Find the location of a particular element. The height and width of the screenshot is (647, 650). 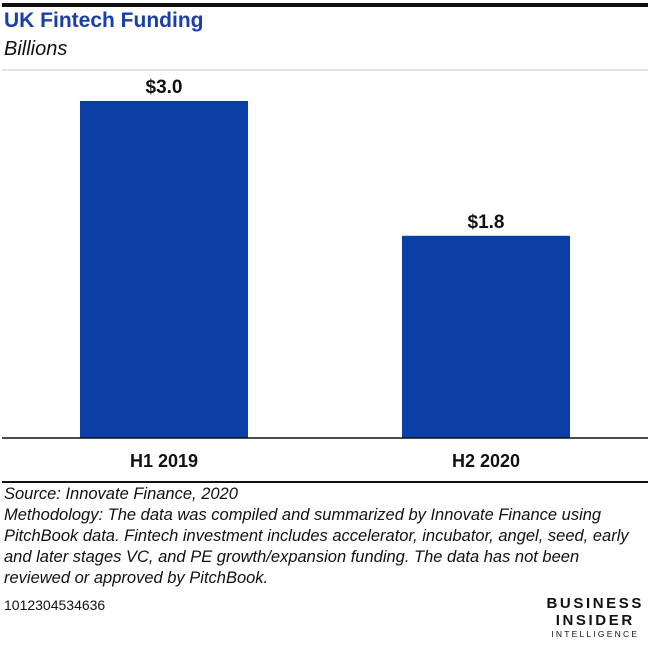

value-label-h1-2019: $3.0 is located at coordinates (164, 87).